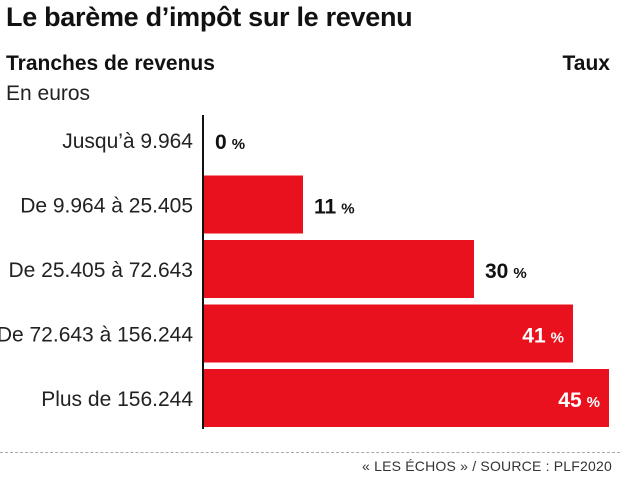  I want to click on taux-heading: Taux, so click(586, 63).